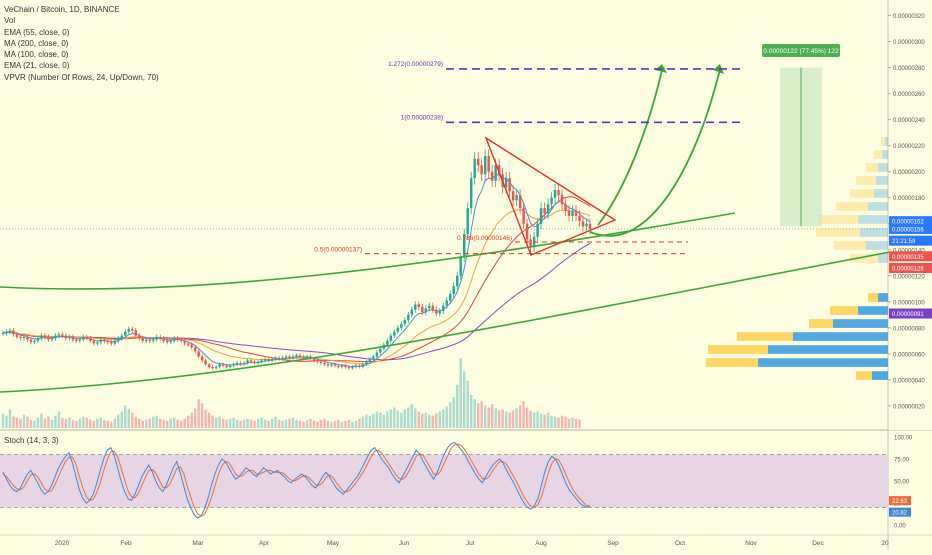 The image size is (932, 555). Describe the element at coordinates (37, 32) in the screenshot. I see `indicator-ema55: EMA (55, close, 0)` at that location.